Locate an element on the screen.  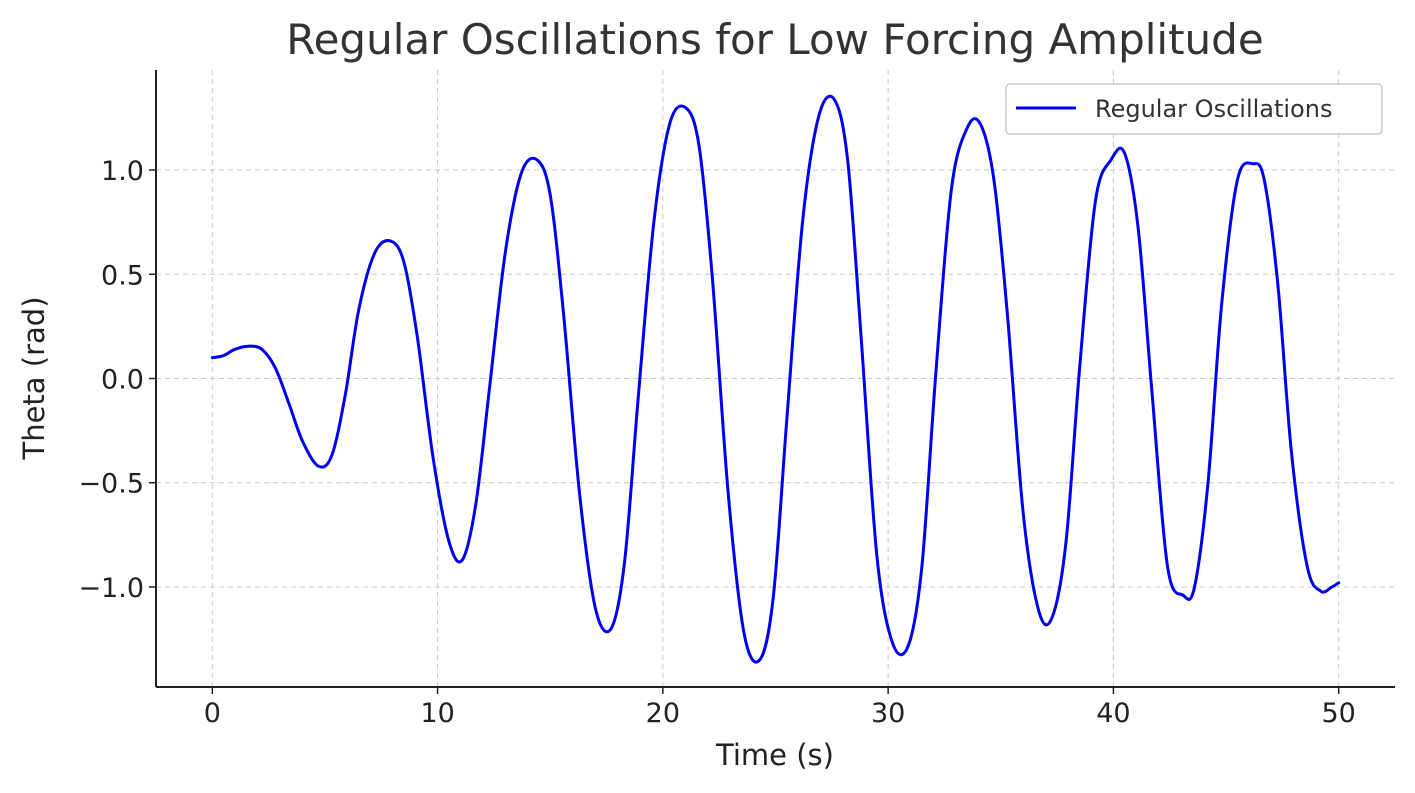
legend: Regular Oscillations is located at coordinates (1194, 109).